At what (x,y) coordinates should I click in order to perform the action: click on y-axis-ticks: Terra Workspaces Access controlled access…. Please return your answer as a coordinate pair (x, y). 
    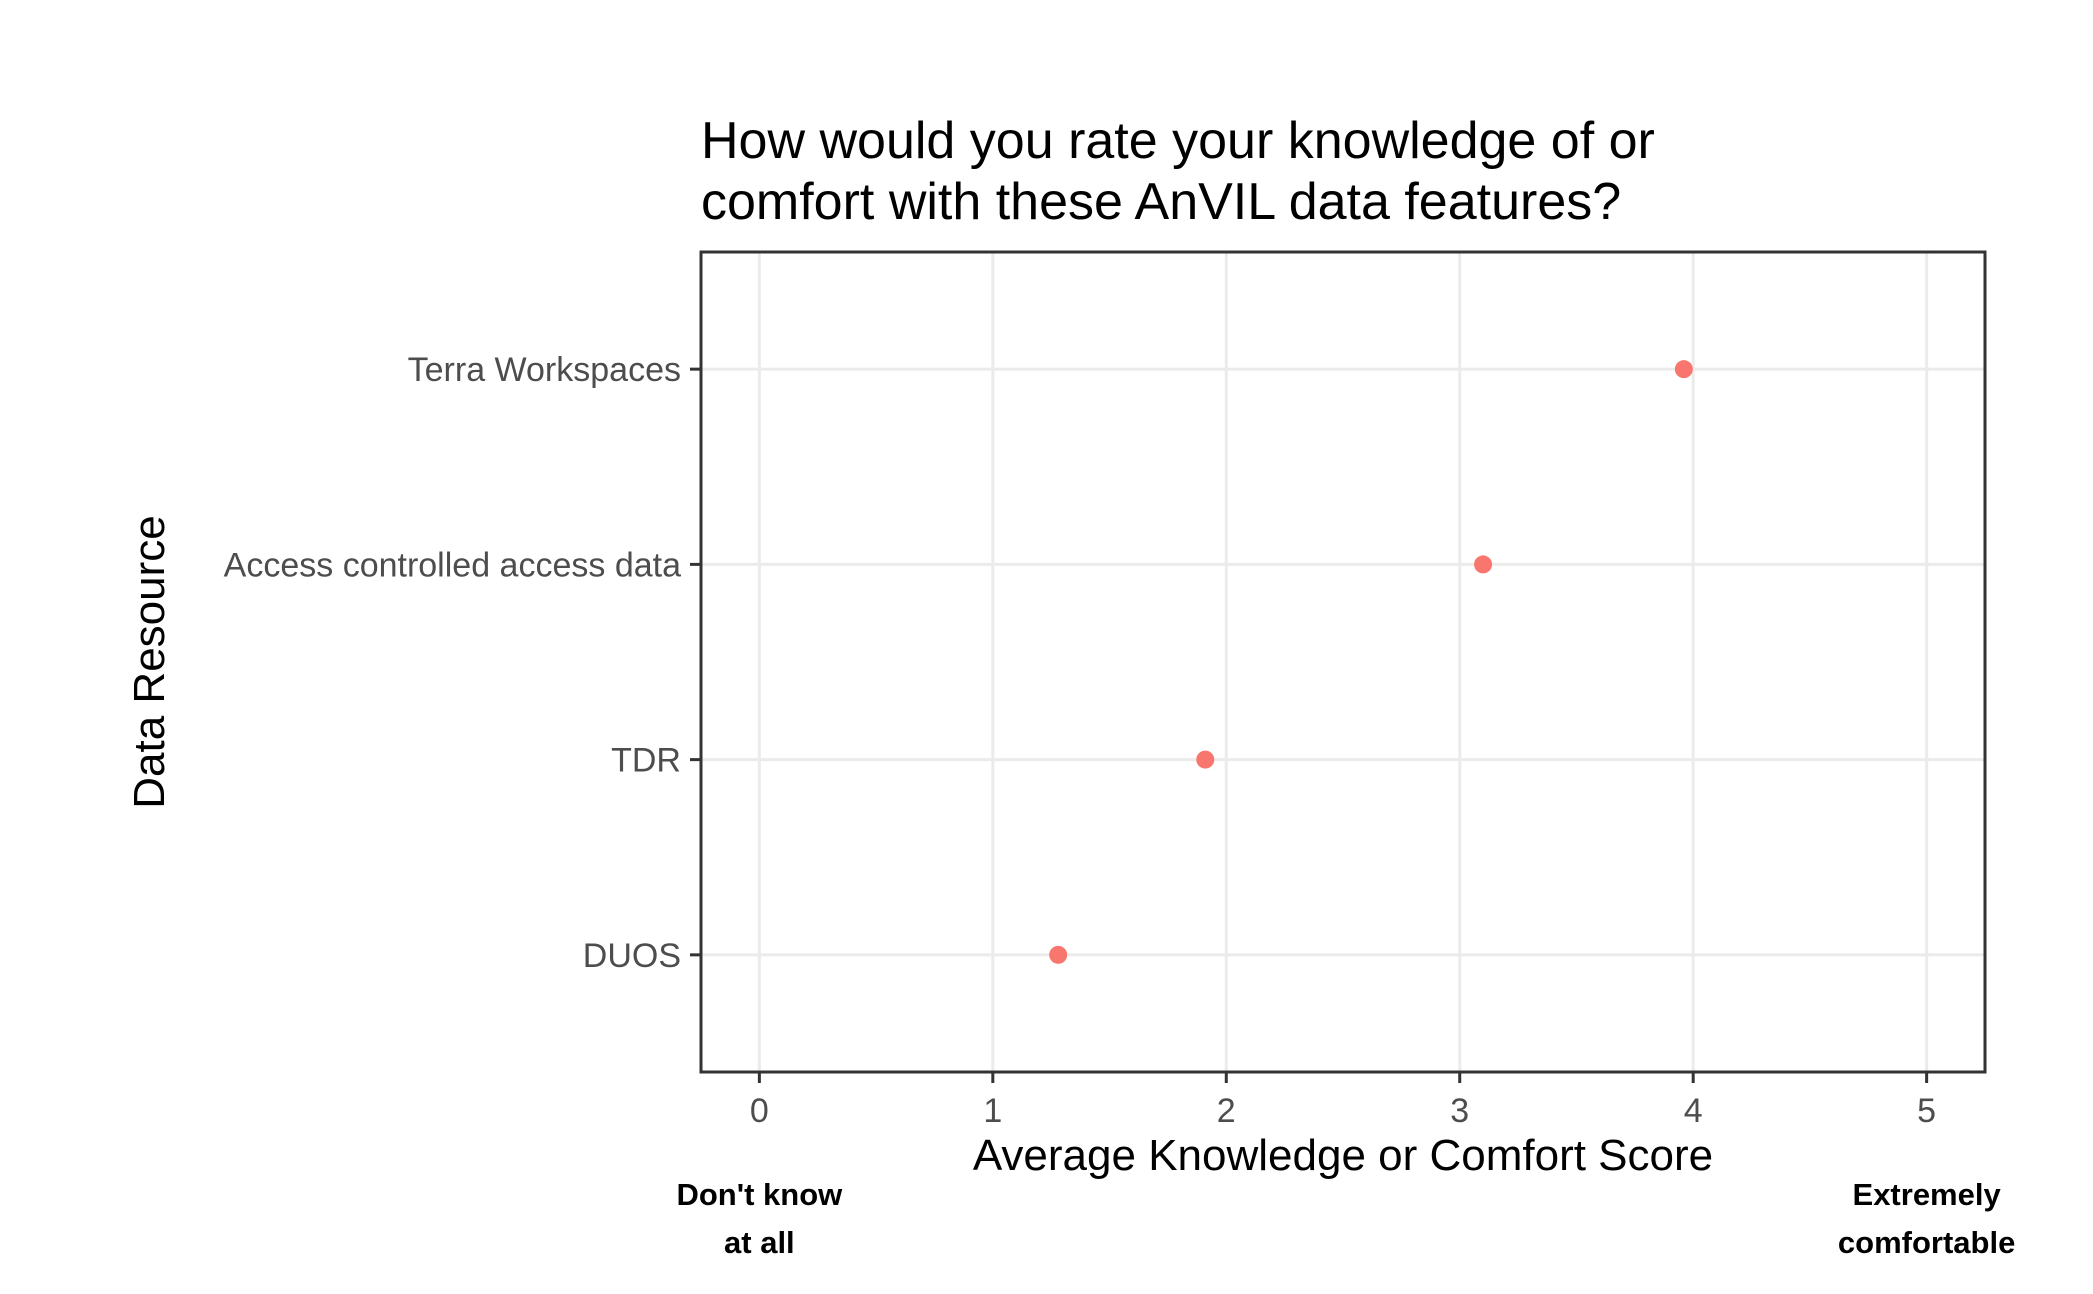
    Looking at the image, I should click on (462, 663).